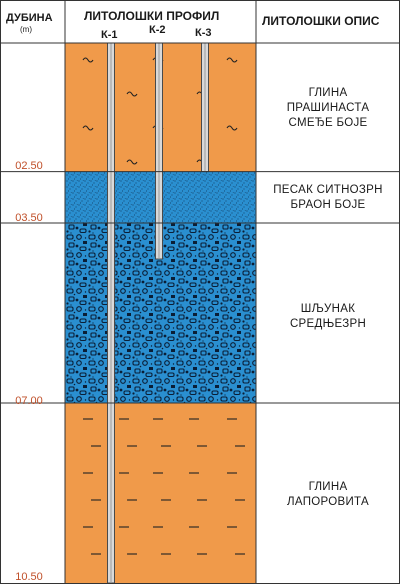 This screenshot has width=400, height=586. What do you see at coordinates (109, 35) in the screenshot?
I see `borehole-label-k1: К-1` at bounding box center [109, 35].